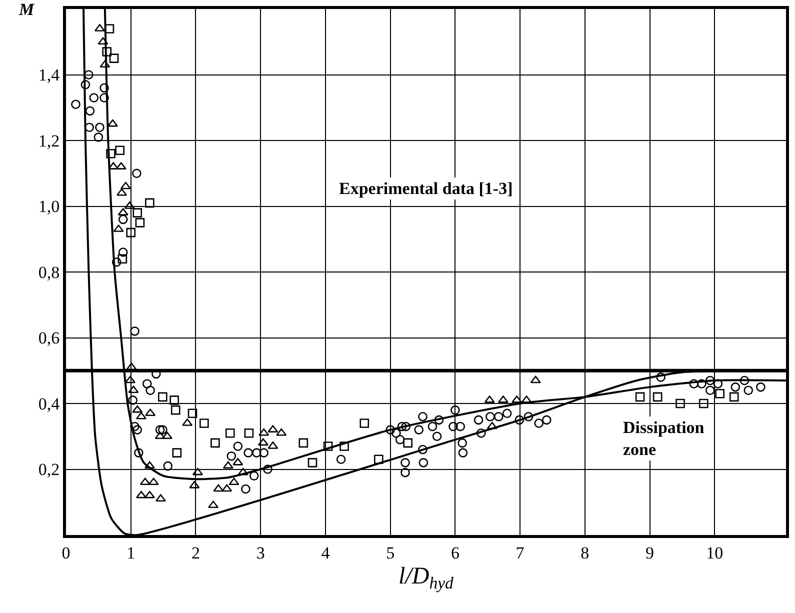 The height and width of the screenshot is (613, 795). What do you see at coordinates (49, 404) in the screenshot?
I see `y-tick-label: 0,4` at bounding box center [49, 404].